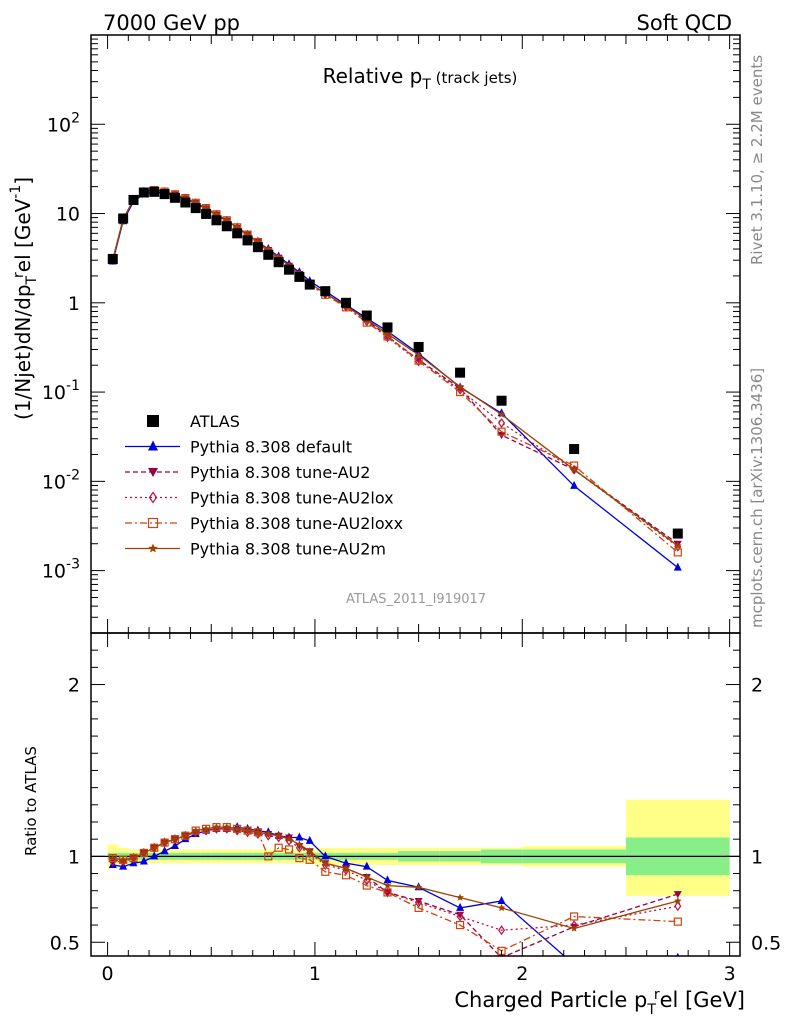  Describe the element at coordinates (757, 498) in the screenshot. I see `side-url: mcplots.cern.ch [arXiv:1306.3436]` at that location.